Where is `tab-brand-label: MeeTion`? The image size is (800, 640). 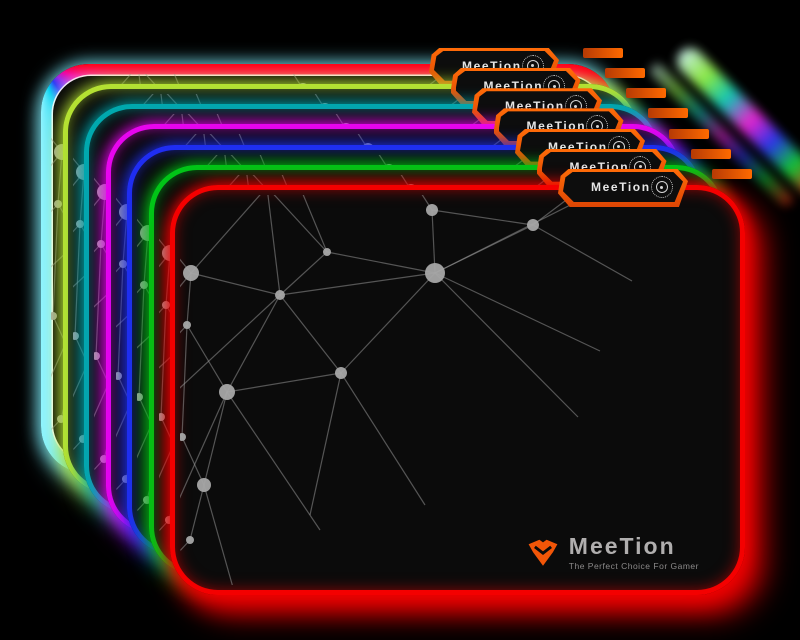 tab-brand-label: MeeTion is located at coordinates (621, 187).